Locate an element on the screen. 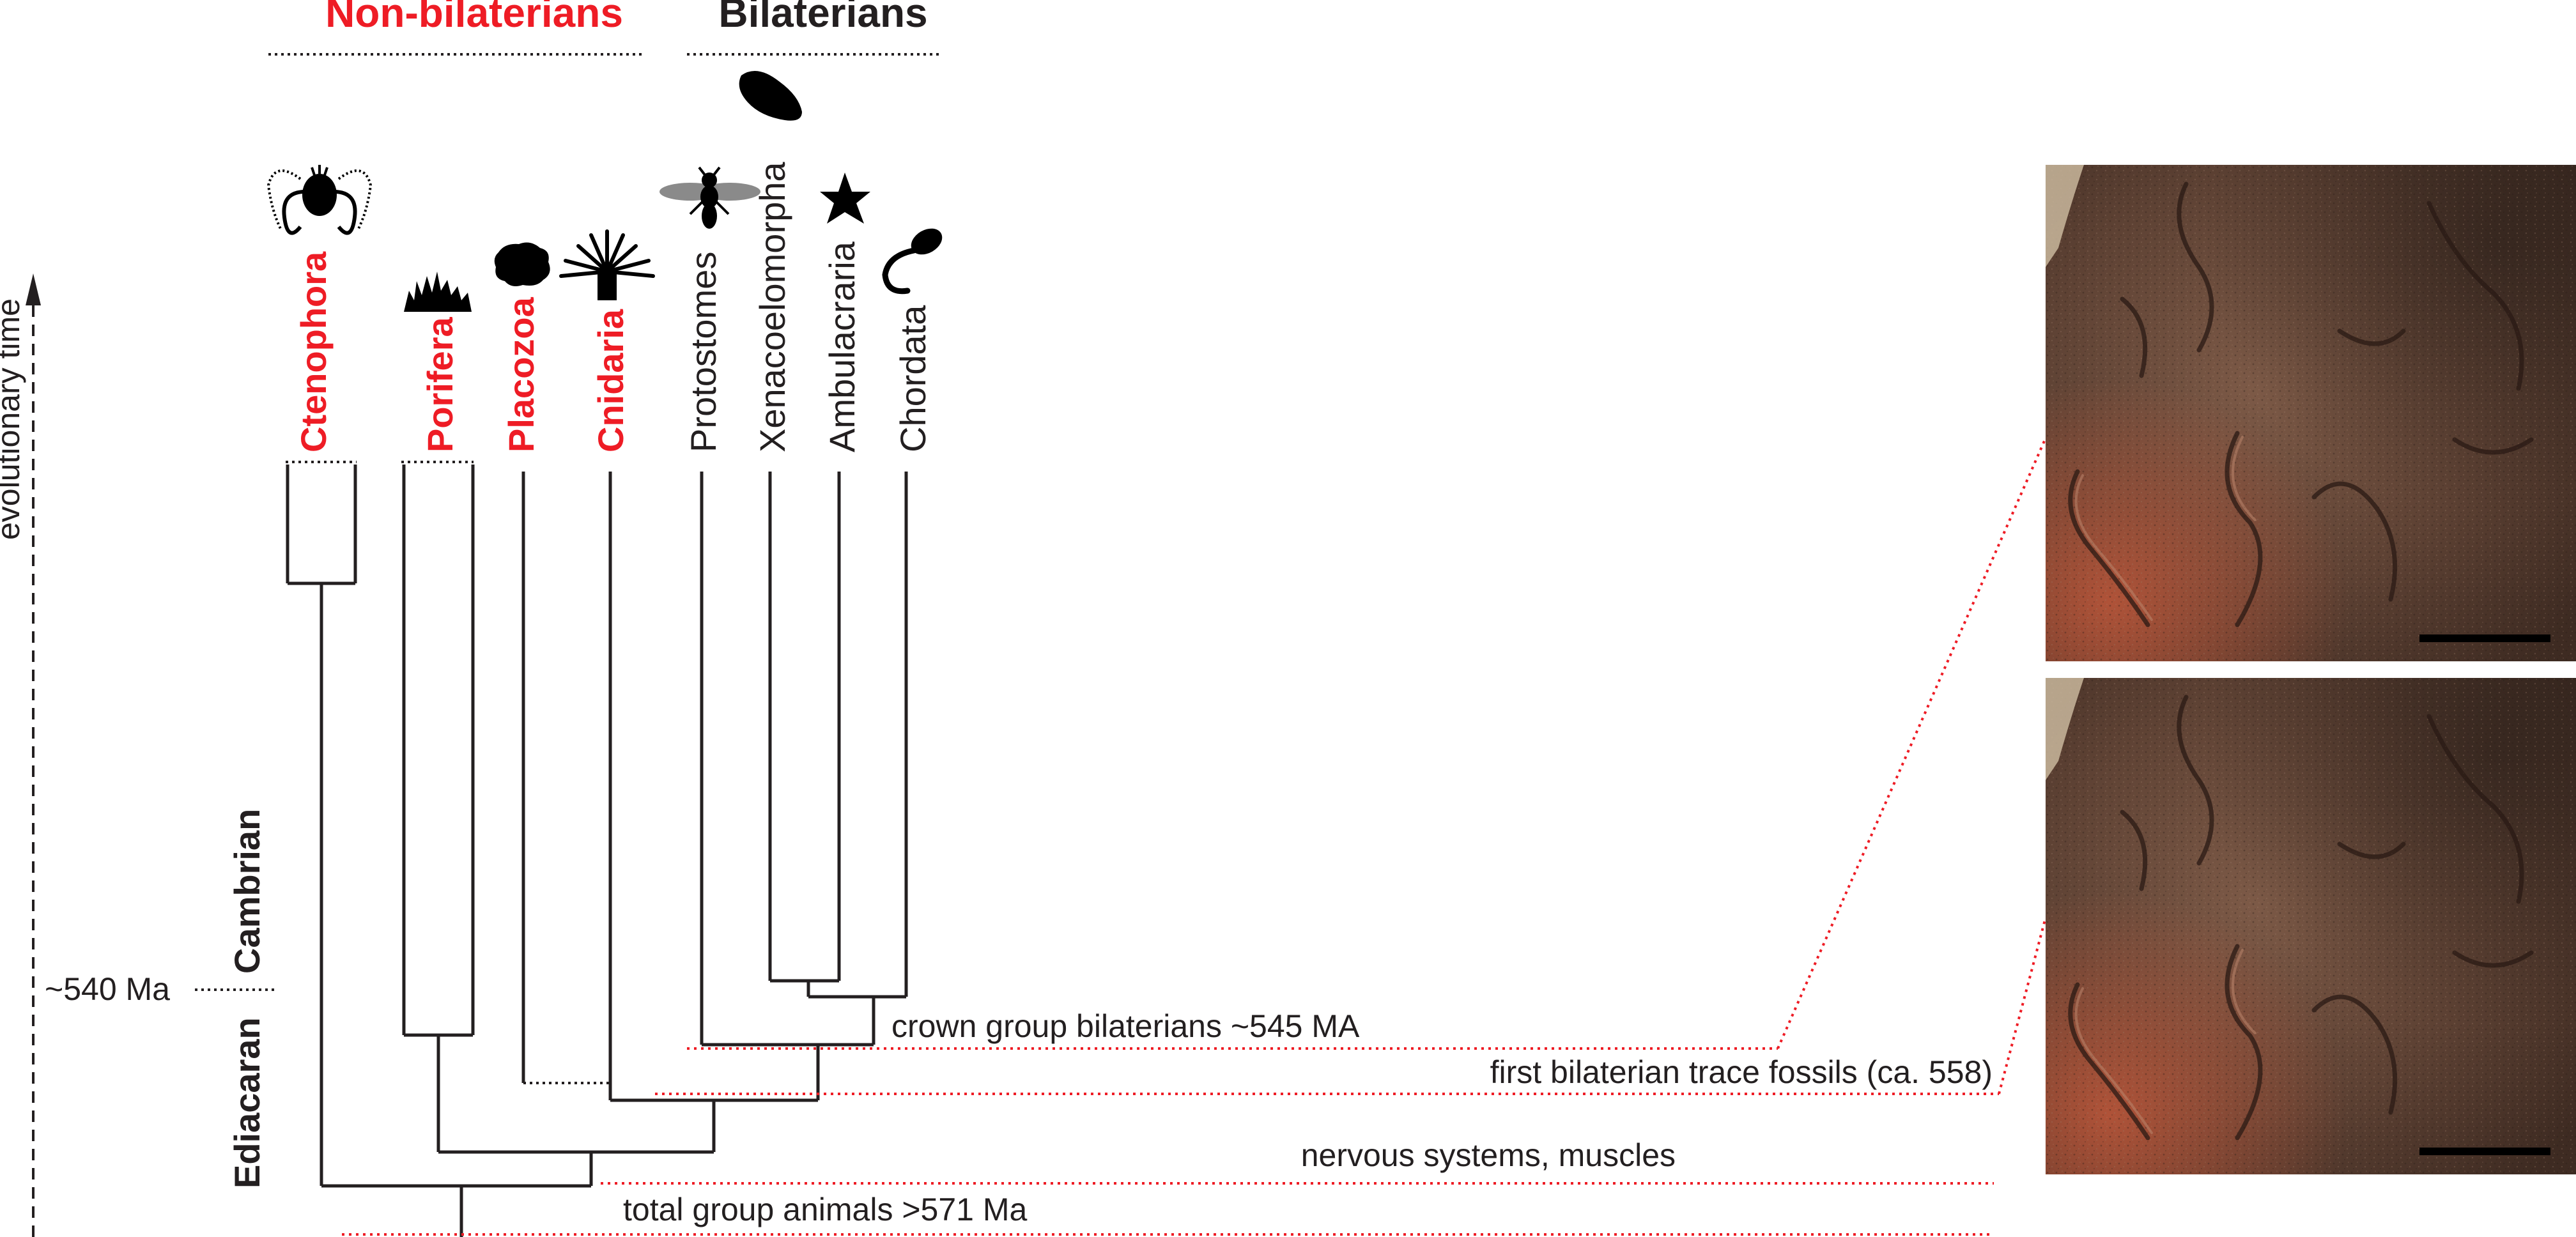 This screenshot has width=2576, height=1237. fossil-photo-bottom is located at coordinates (2311, 926).